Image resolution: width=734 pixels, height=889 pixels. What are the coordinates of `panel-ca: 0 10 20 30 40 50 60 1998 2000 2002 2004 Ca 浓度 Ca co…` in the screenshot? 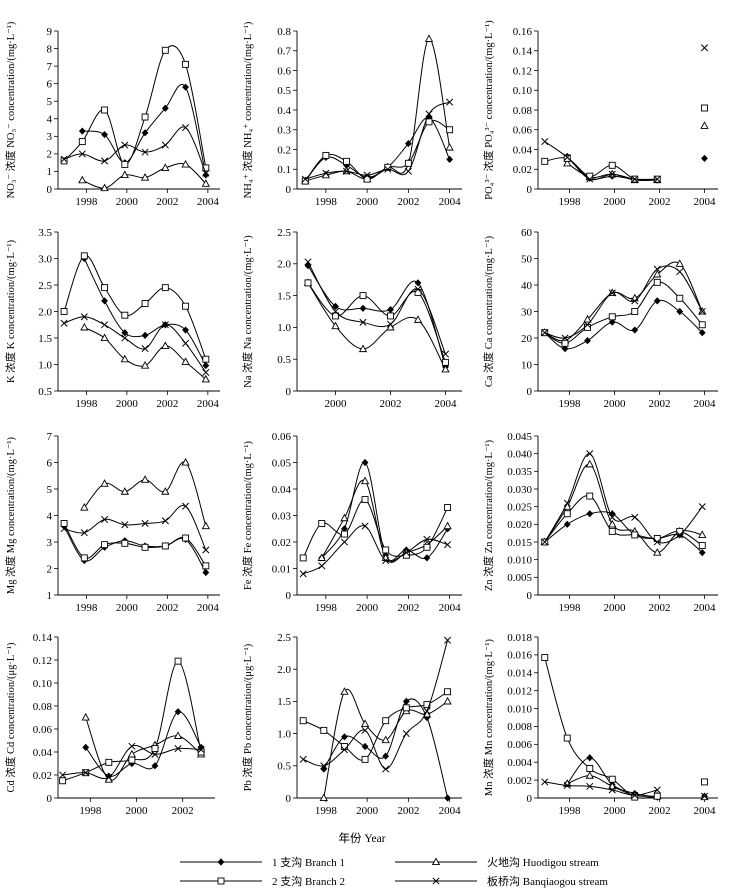 It's located at (600, 318).